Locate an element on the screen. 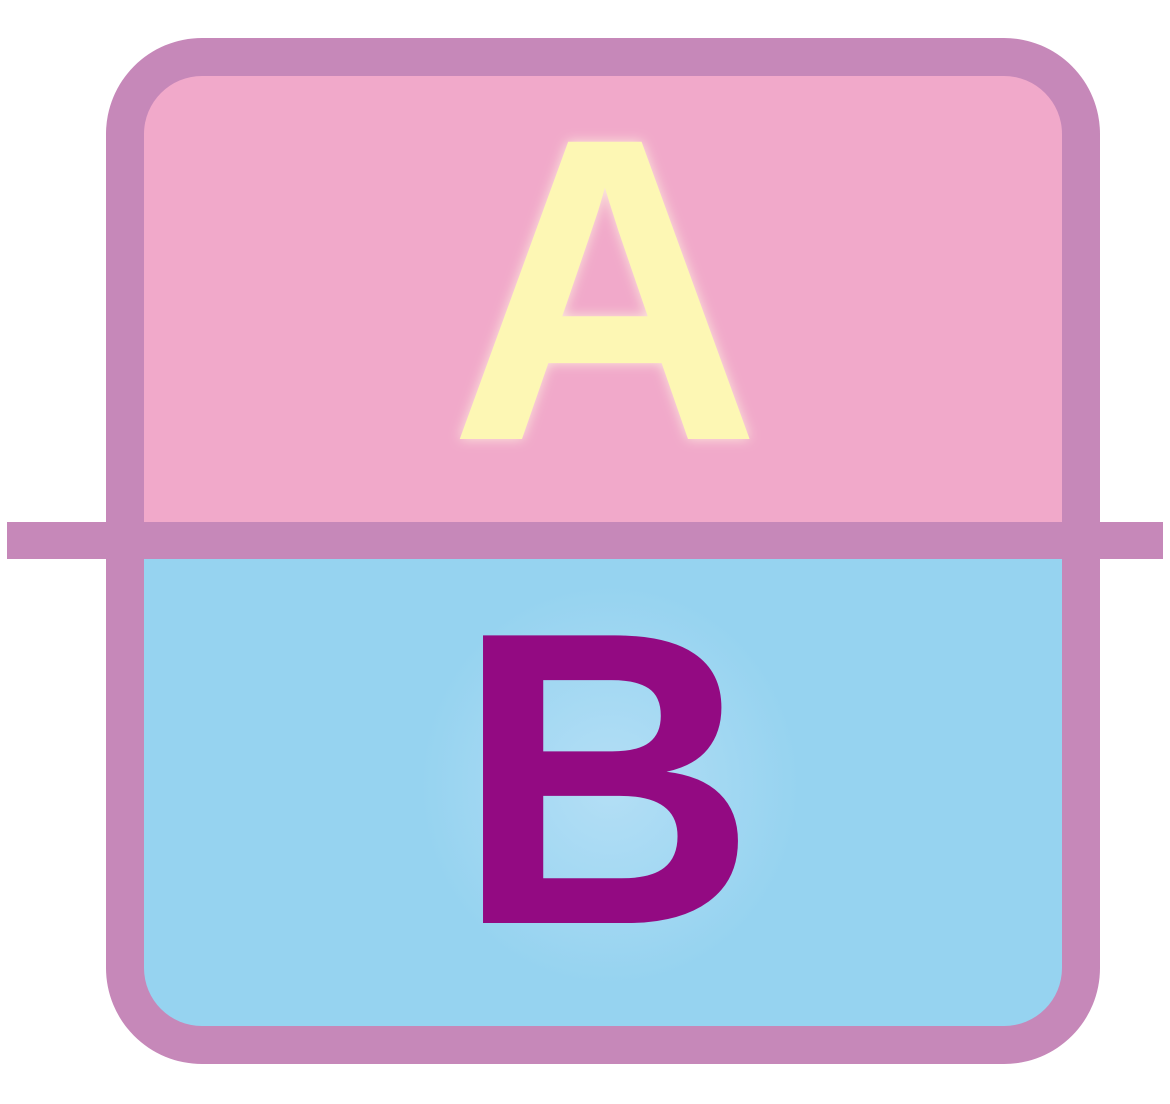  divider-bar is located at coordinates (585, 540).